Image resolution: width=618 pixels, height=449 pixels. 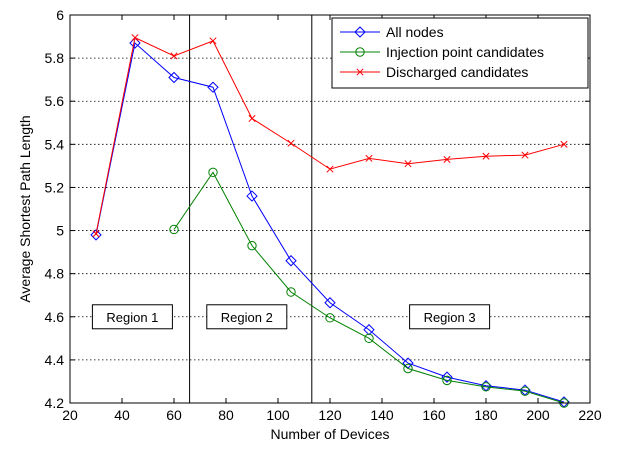 I want to click on legend-item: Discharged candidates, so click(x=434, y=72).